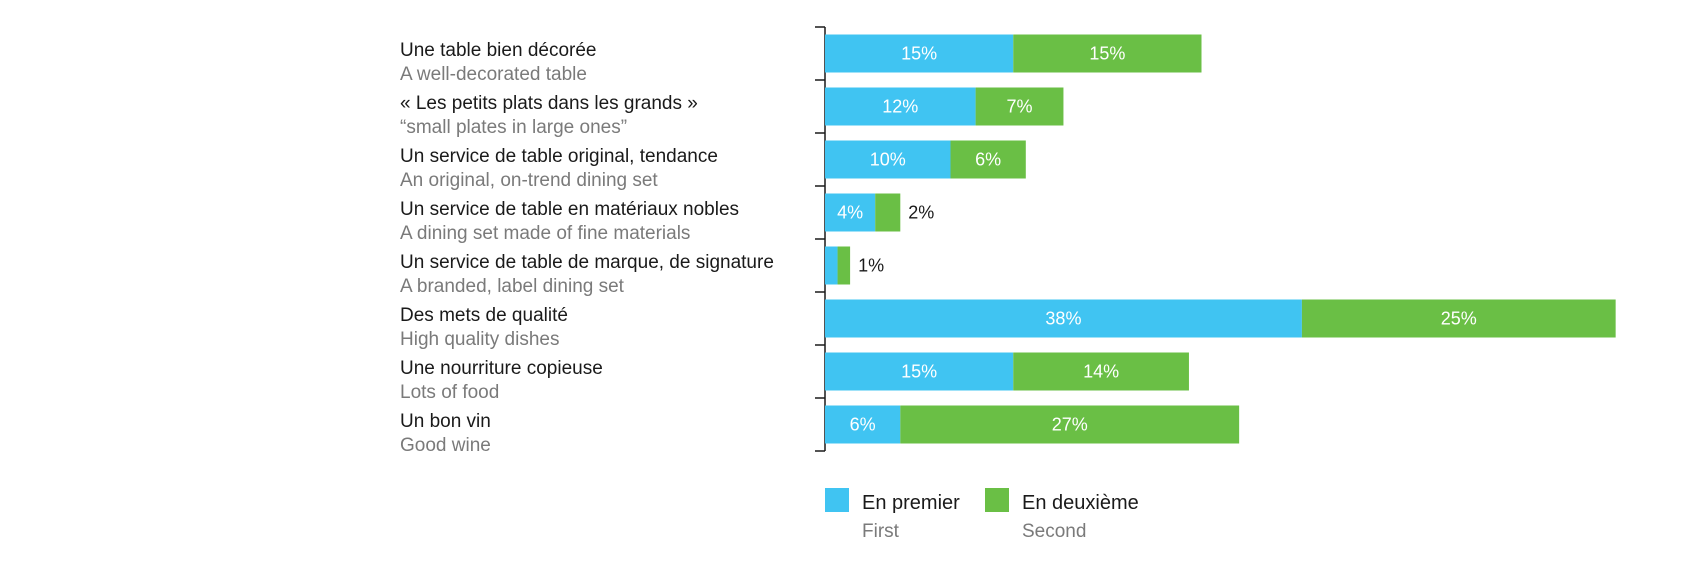 This screenshot has height=563, width=1700. I want to click on data-label: 10%, so click(888, 160).